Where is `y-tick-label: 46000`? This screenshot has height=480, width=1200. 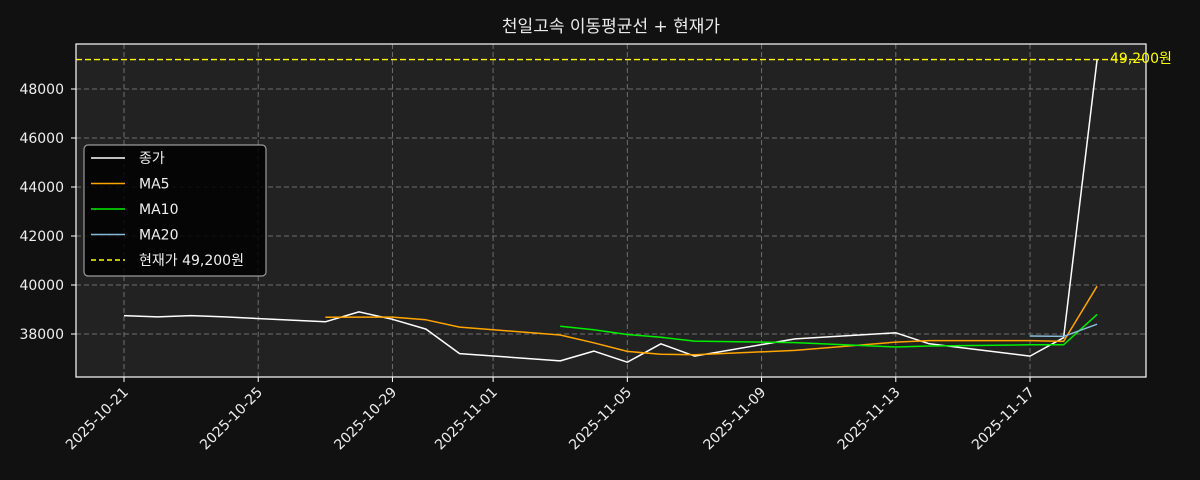
y-tick-label: 46000 is located at coordinates (41, 139).